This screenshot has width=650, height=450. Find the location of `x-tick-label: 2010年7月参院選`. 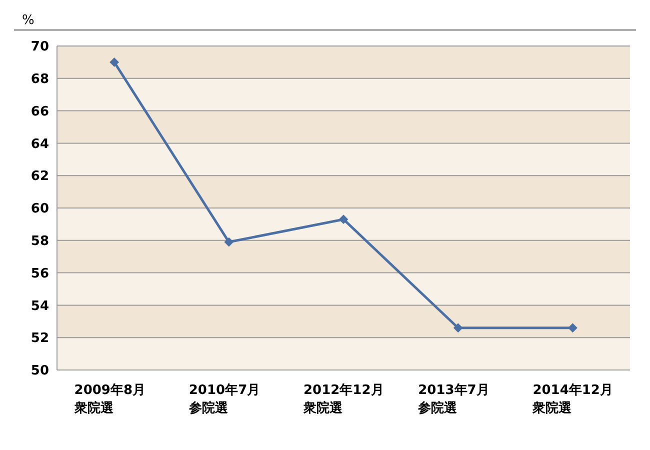

x-tick-label: 2010年7月参院選 is located at coordinates (224, 399).